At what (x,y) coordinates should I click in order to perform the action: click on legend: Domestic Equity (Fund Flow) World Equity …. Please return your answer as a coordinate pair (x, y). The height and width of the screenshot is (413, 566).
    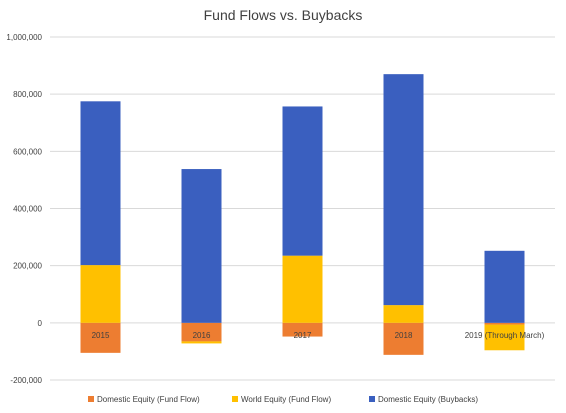
    Looking at the image, I should click on (283, 399).